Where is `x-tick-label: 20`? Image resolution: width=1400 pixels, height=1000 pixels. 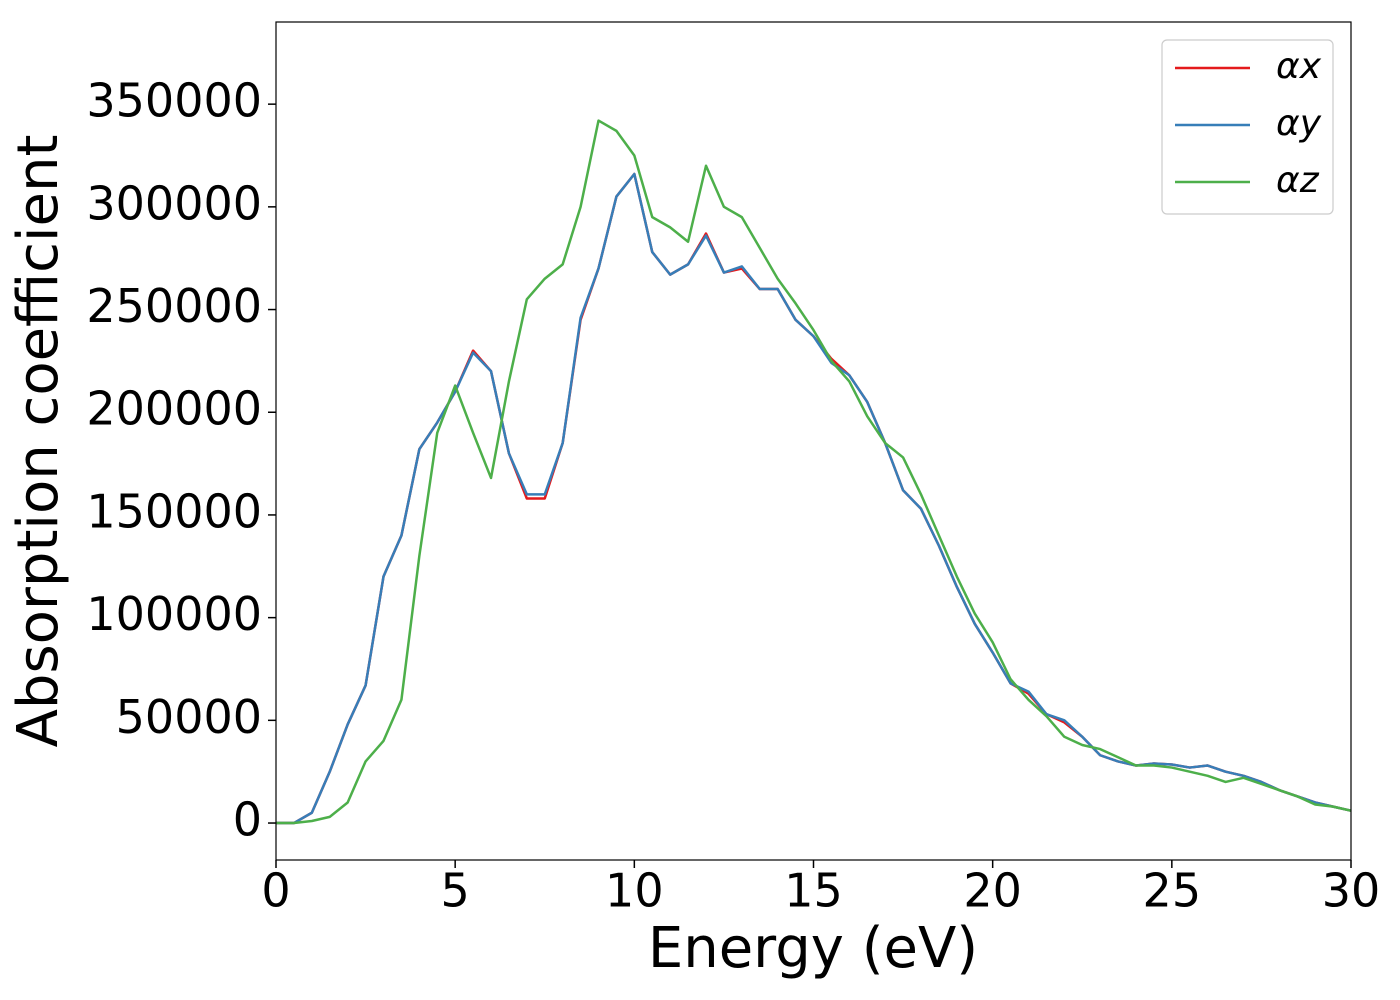
x-tick-label: 20 is located at coordinates (992, 891).